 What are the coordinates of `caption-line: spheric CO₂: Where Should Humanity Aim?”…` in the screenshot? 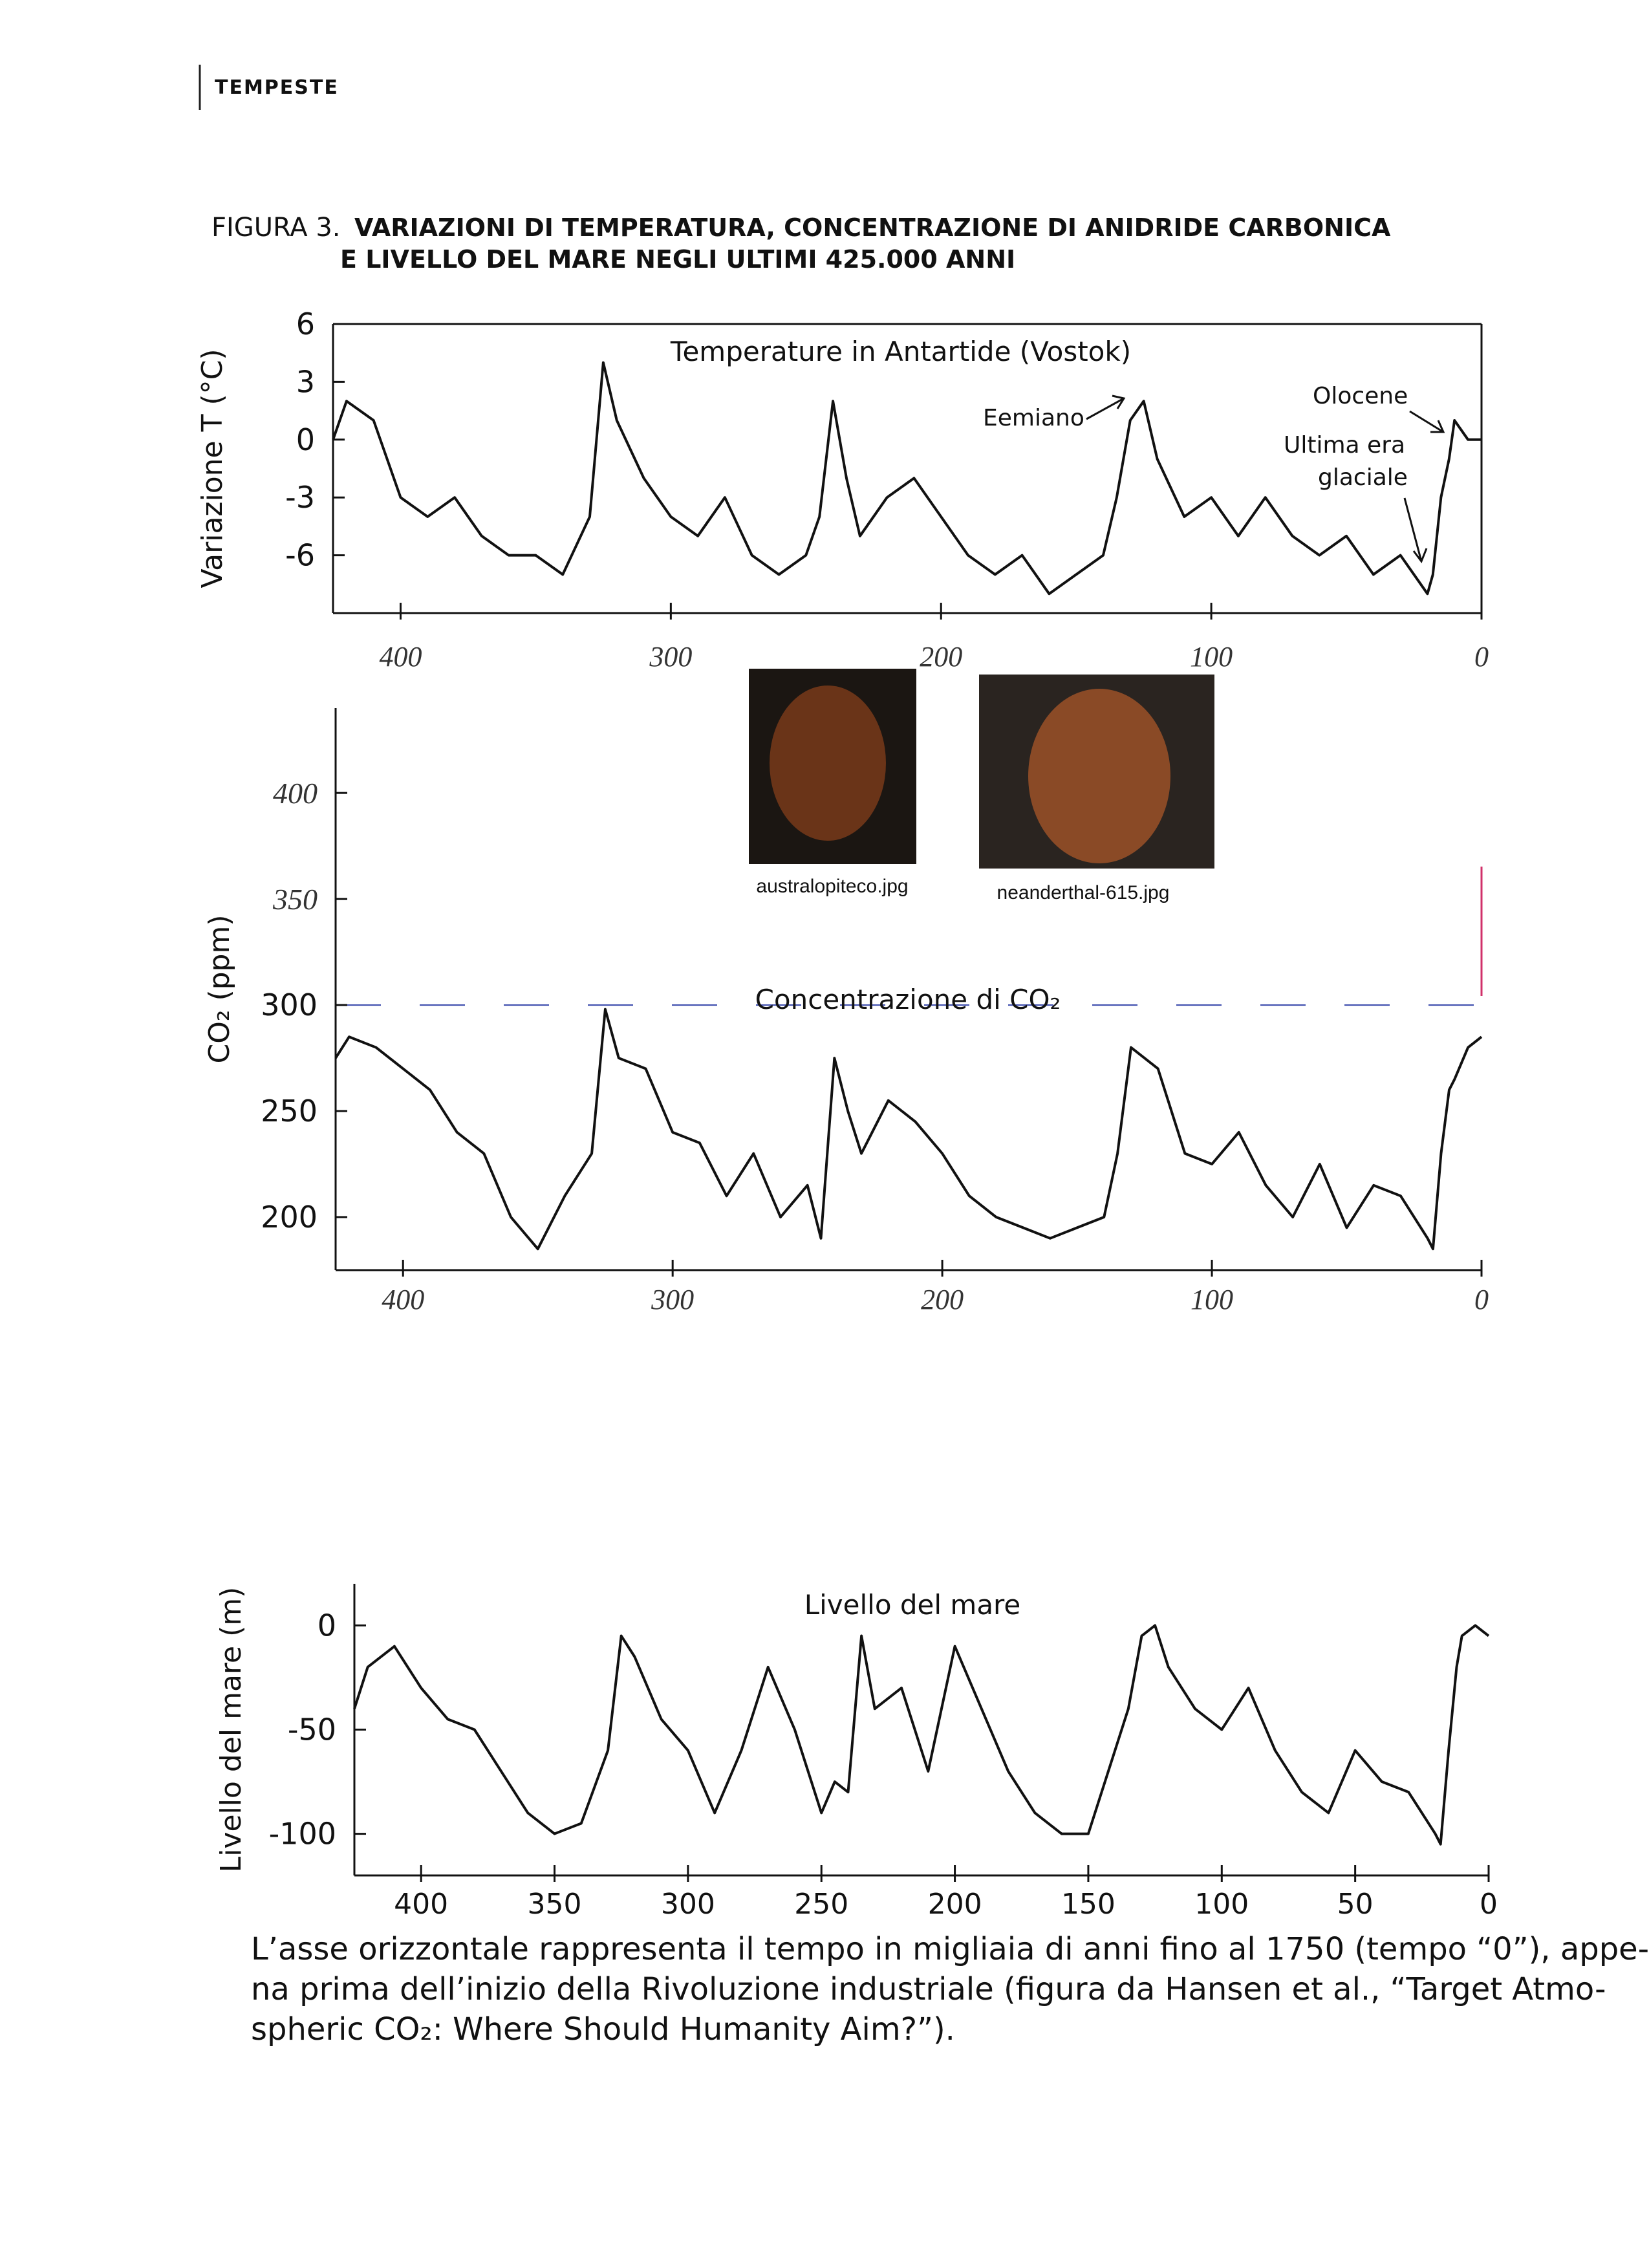 It's located at (603, 2029).